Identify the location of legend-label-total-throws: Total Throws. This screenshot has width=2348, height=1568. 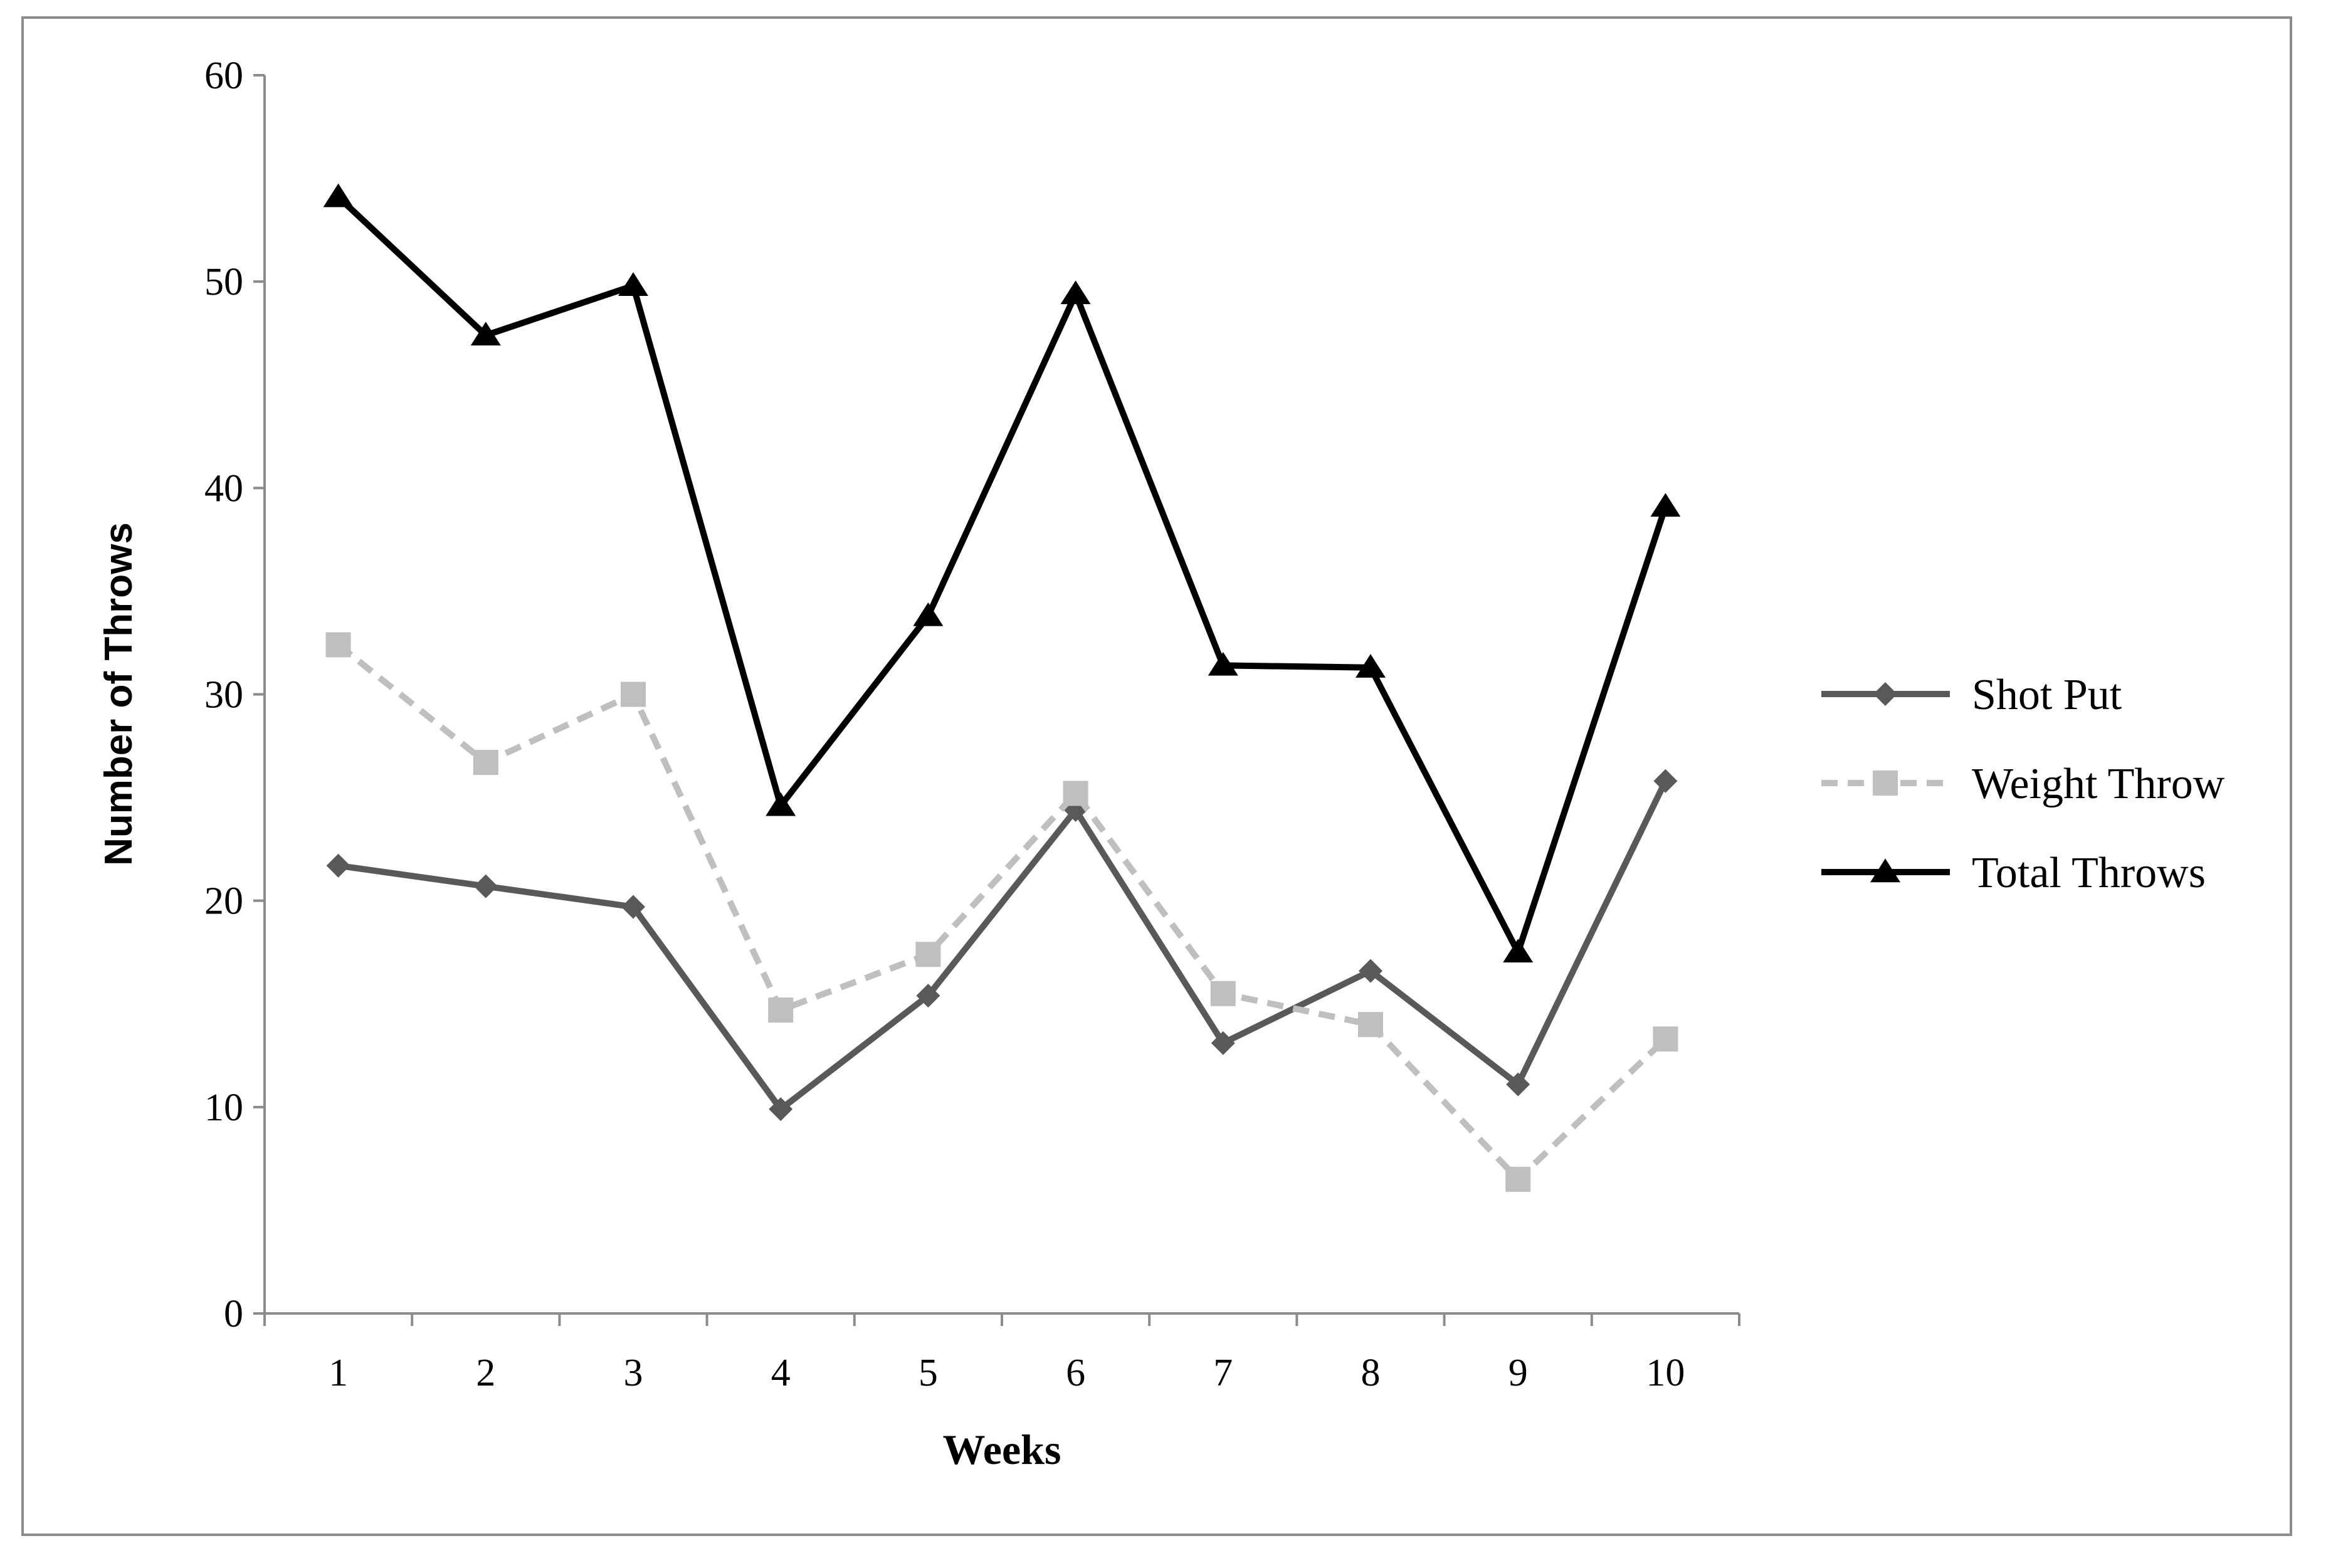
(2089, 873).